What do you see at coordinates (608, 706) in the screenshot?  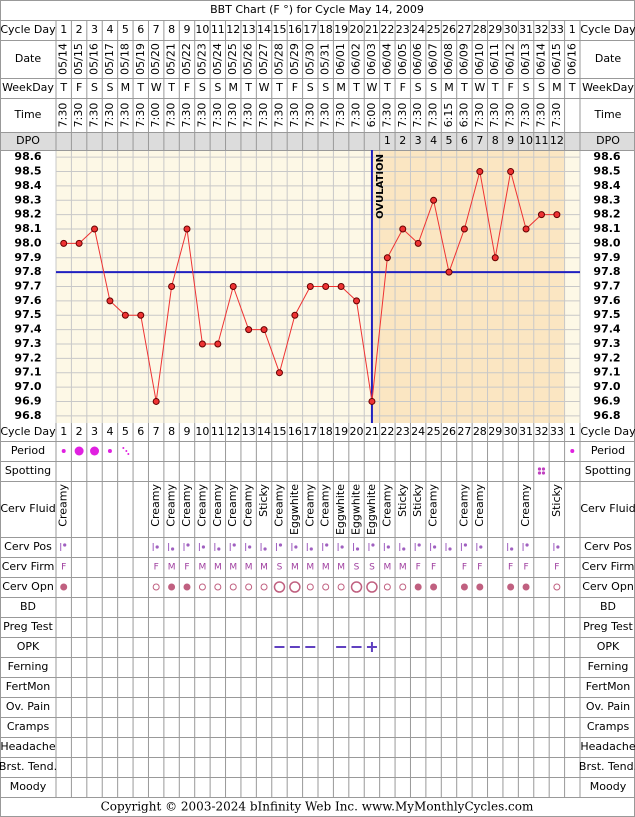 I see `row-label: Ov. Pain` at bounding box center [608, 706].